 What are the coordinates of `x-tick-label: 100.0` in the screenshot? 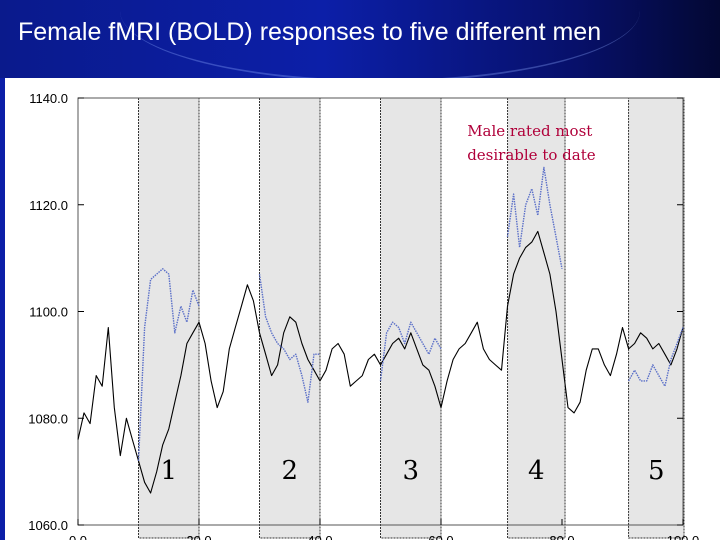 It's located at (683, 536).